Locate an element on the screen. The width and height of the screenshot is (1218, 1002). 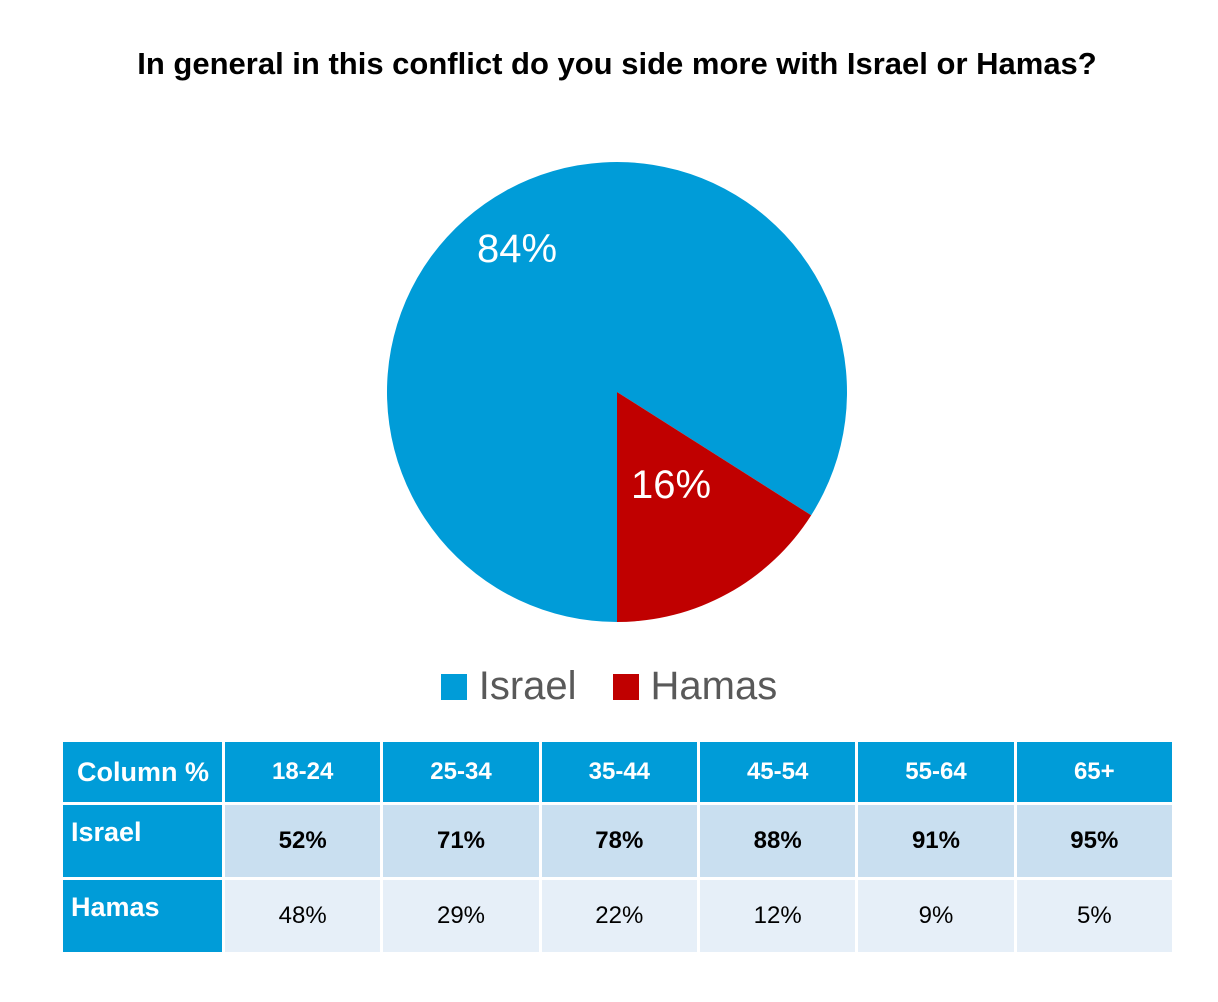
table-cell: 71% is located at coordinates (461, 841).